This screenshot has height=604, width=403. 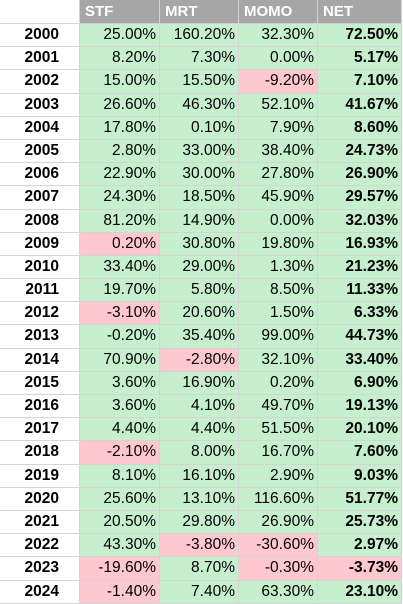 I want to click on year-cell: 2010, so click(x=40, y=267).